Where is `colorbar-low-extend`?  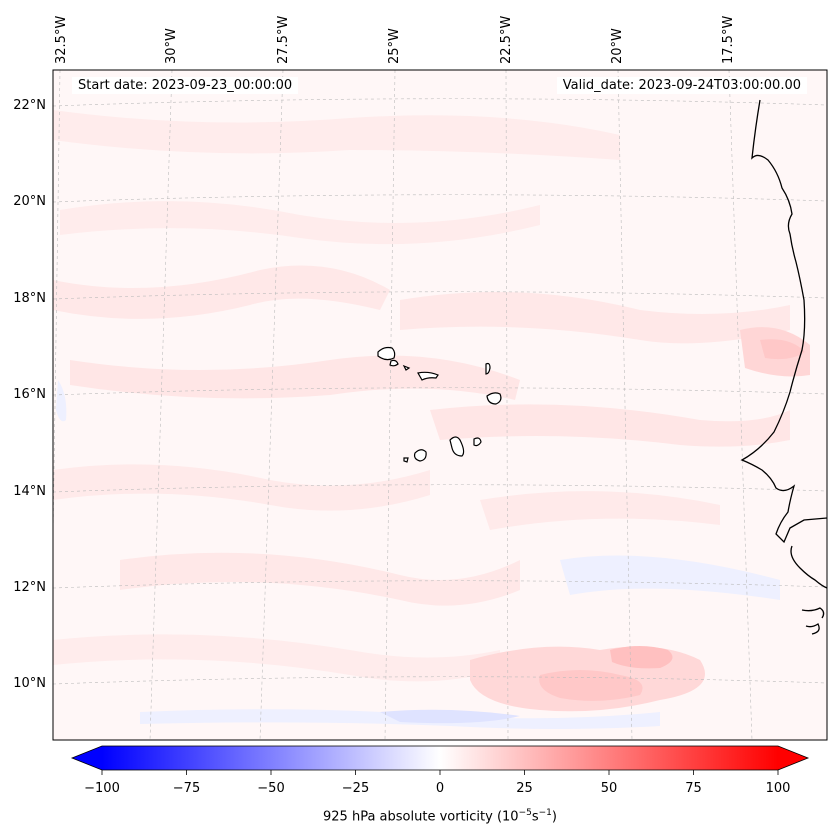 colorbar-low-extend is located at coordinates (87, 758).